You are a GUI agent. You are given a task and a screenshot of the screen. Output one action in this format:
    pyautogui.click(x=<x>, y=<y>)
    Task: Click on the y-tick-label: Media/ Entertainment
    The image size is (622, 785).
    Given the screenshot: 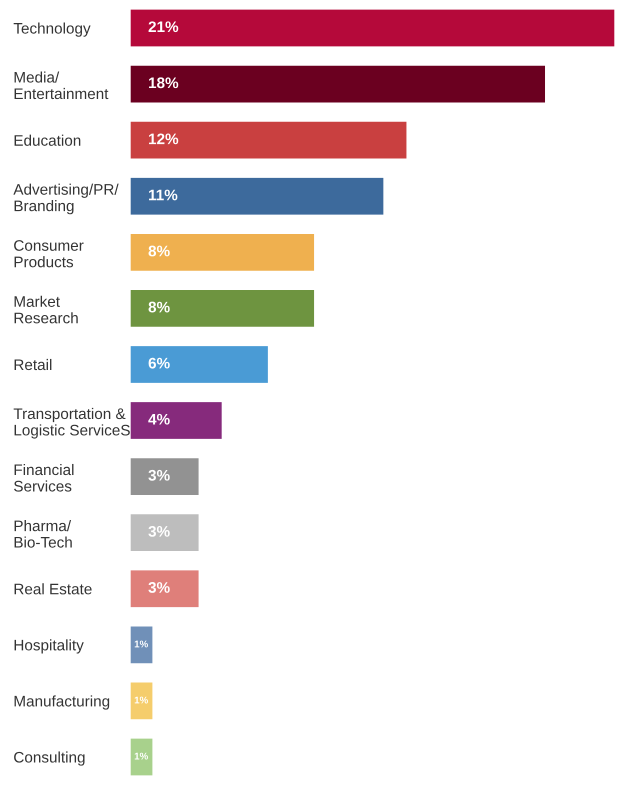 What is the action you would take?
    pyautogui.click(x=61, y=85)
    